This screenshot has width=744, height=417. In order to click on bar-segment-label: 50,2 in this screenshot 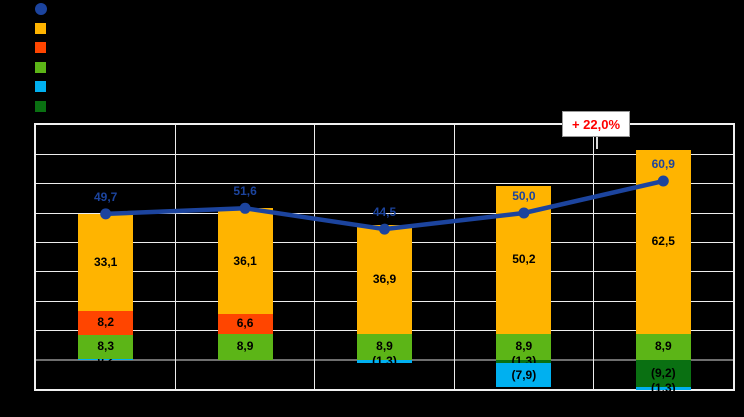, I will do `click(524, 259)`.